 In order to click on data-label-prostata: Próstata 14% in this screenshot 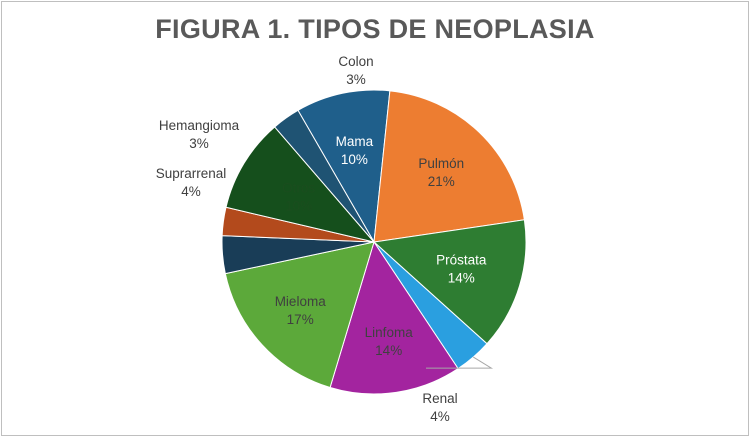, I will do `click(461, 268)`.